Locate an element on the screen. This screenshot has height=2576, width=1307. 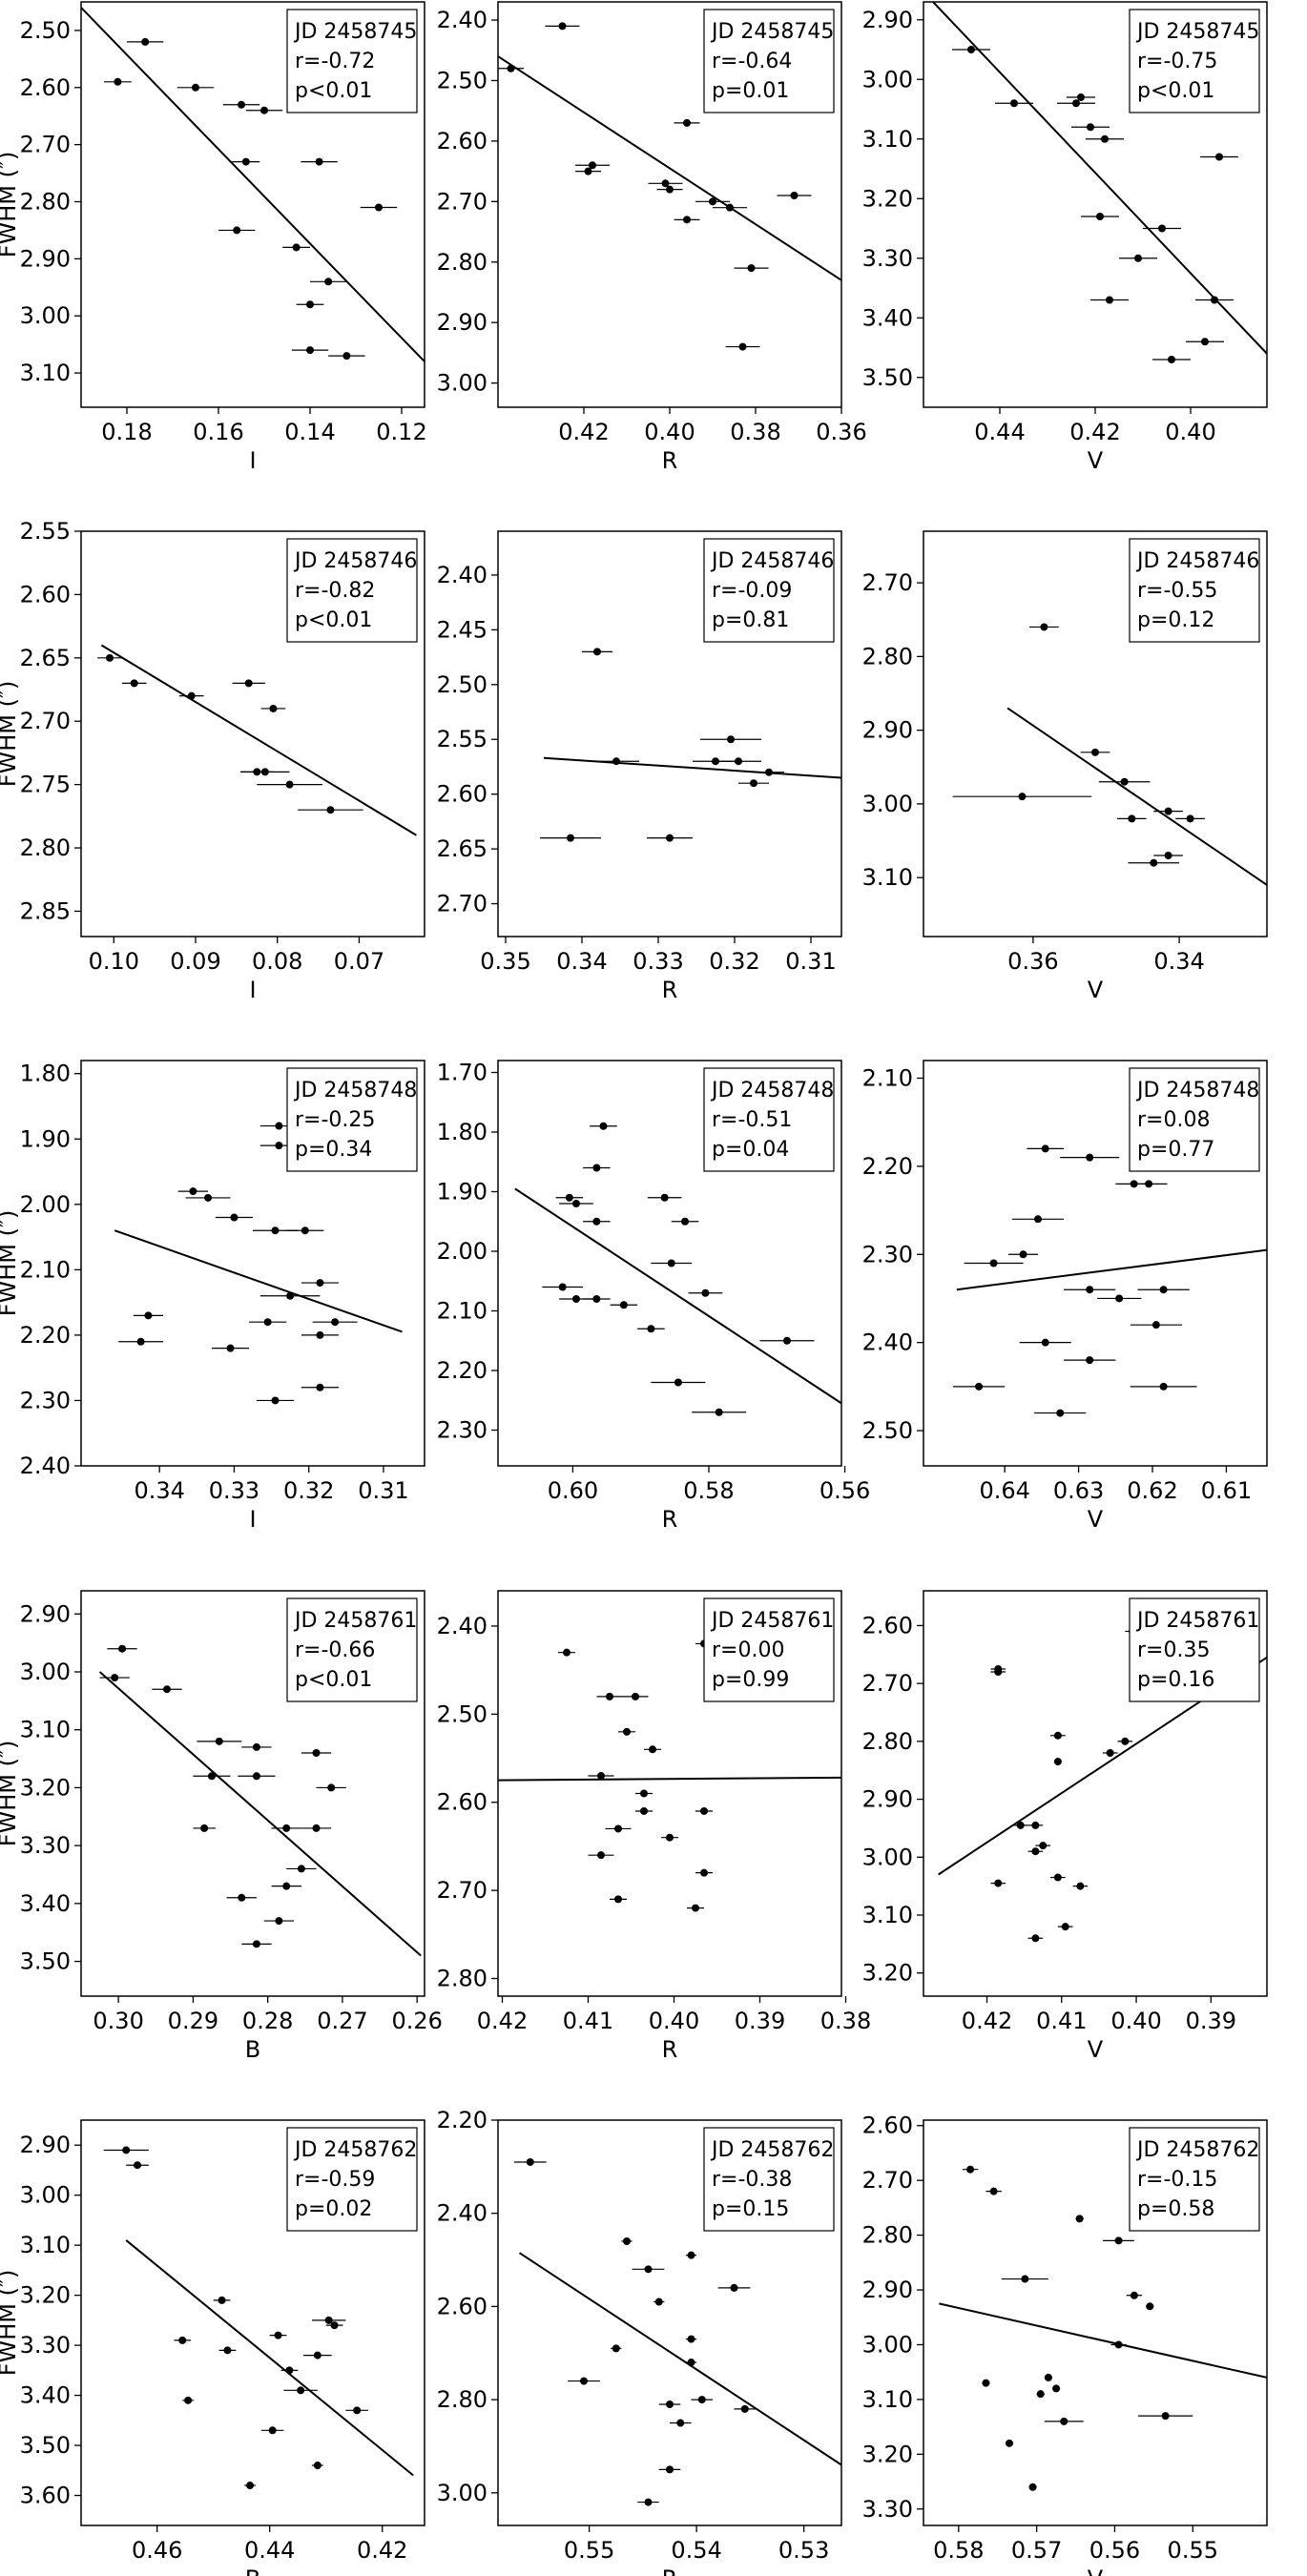
stats-r: r=0.08 is located at coordinates (1174, 1120).